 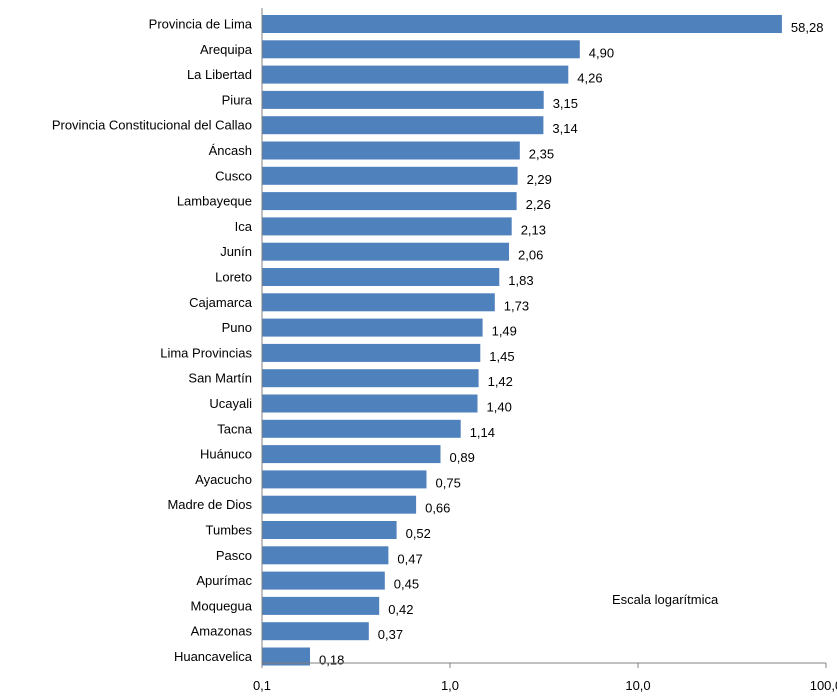 I want to click on category-label: Tumbes, so click(x=229, y=530).